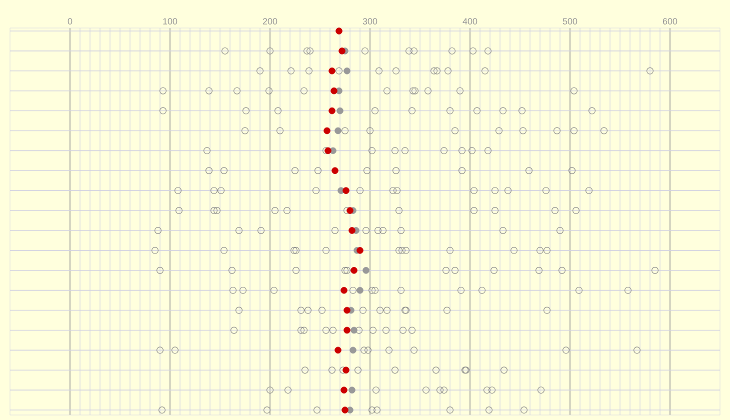  What do you see at coordinates (570, 21) in the screenshot?
I see `x-tick-label: 500` at bounding box center [570, 21].